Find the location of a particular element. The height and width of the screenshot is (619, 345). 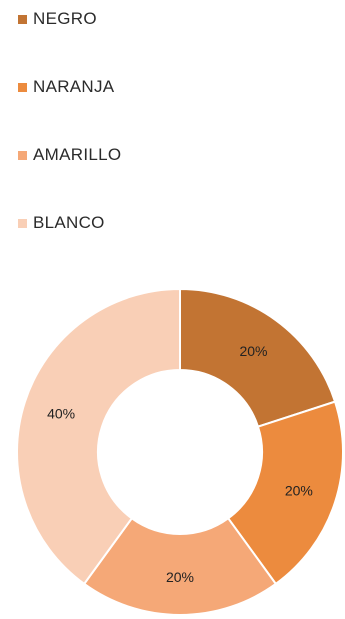

legend-swatch-negro is located at coordinates (22, 19).